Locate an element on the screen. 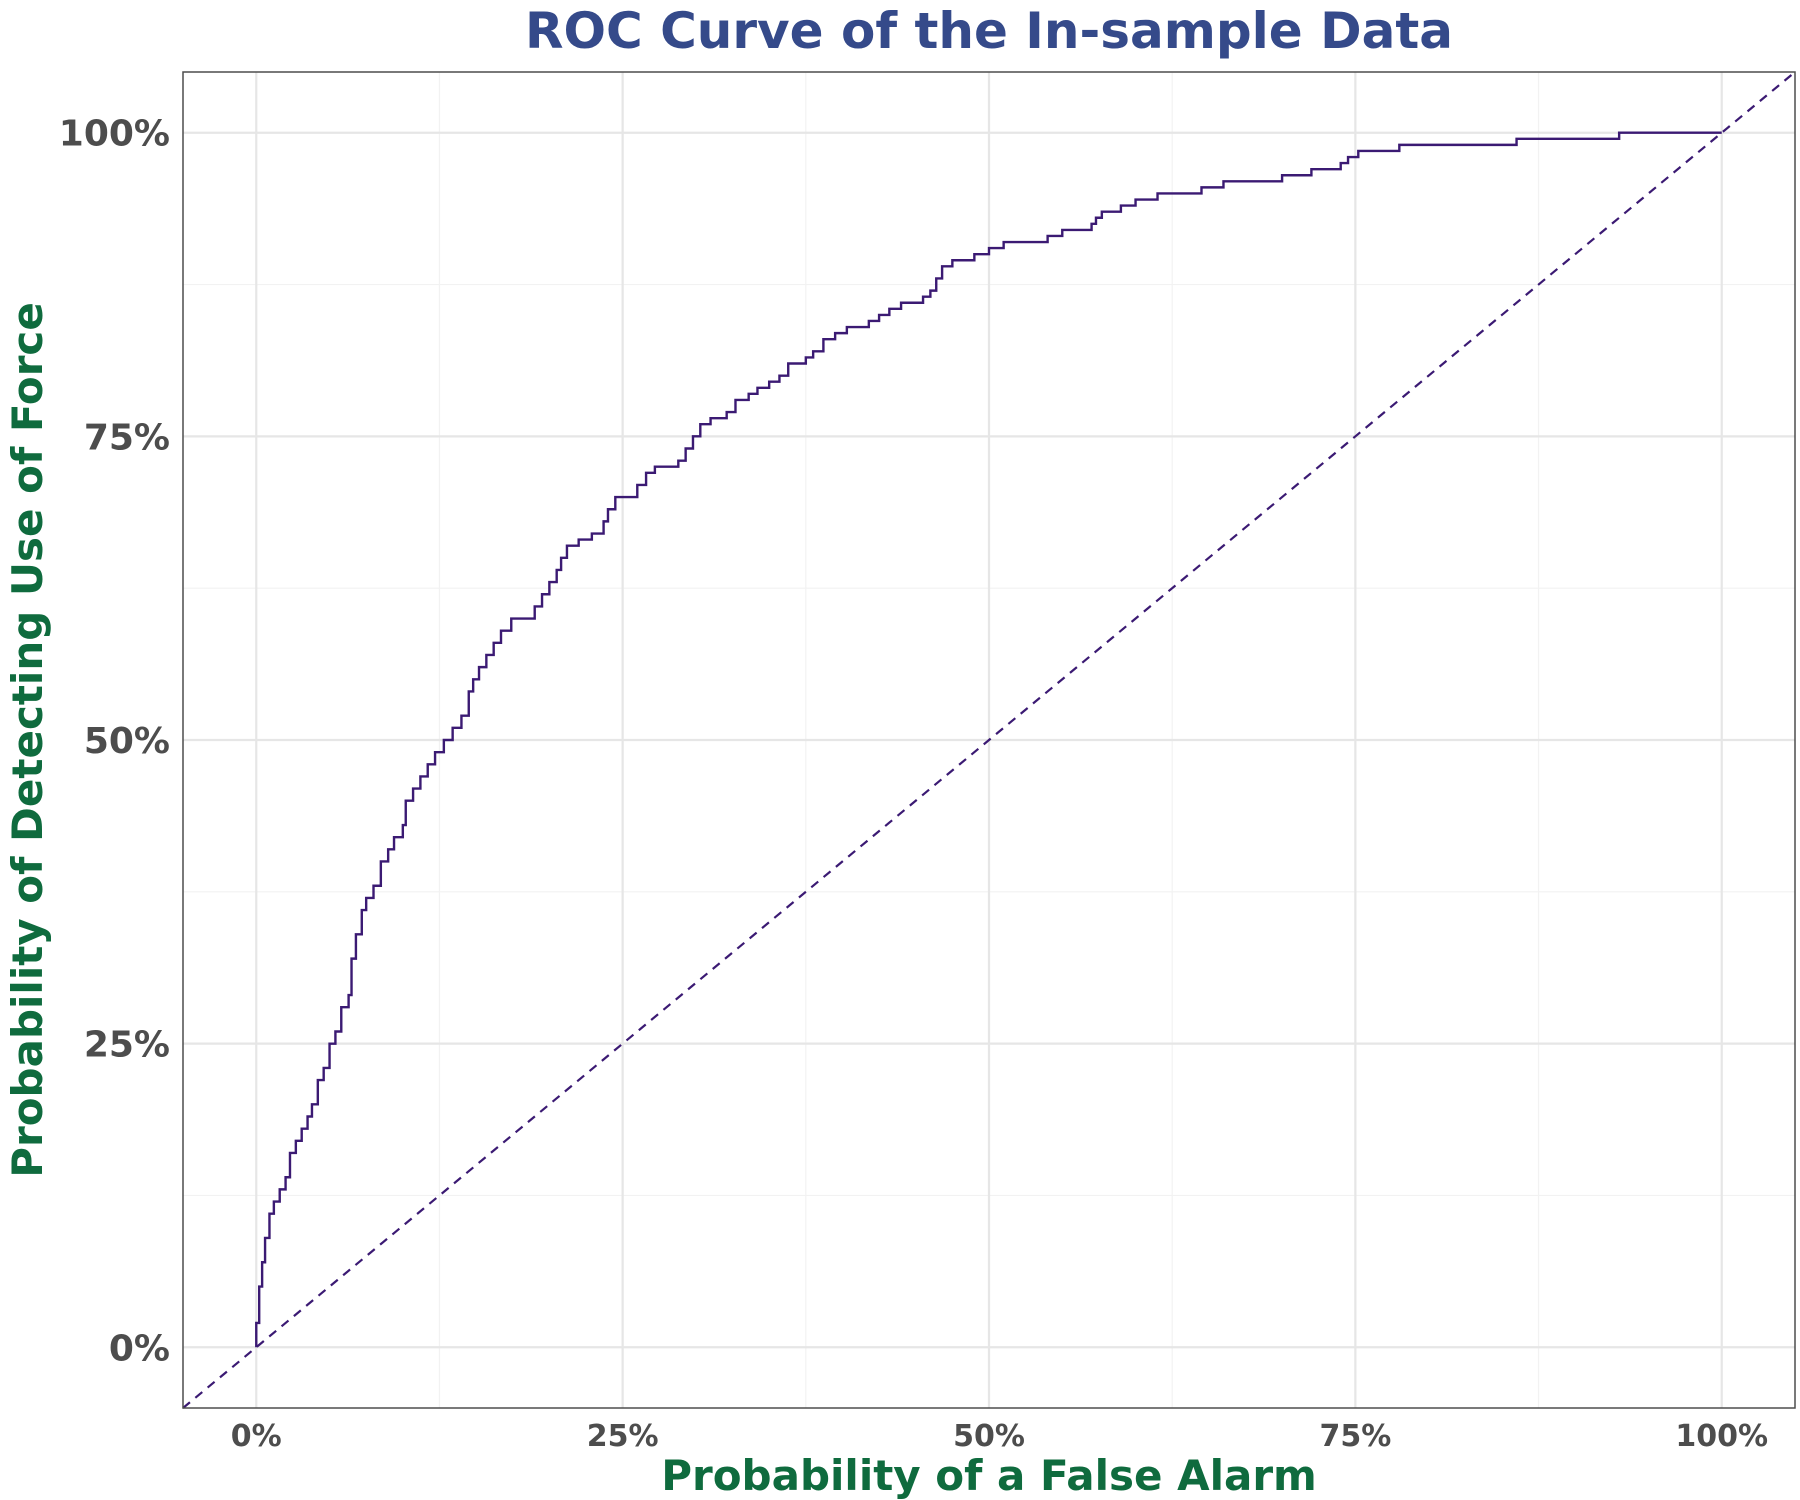  x-tick-label: 75% is located at coordinates (1355, 1436).